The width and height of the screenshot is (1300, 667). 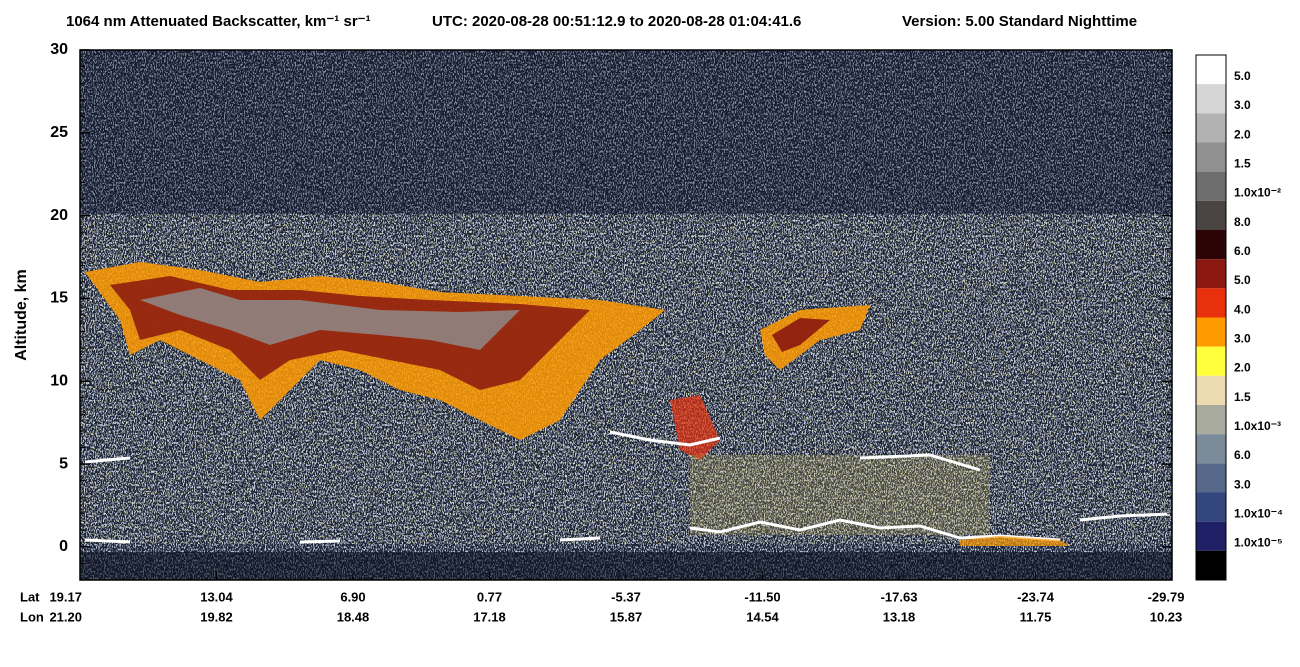 What do you see at coordinates (65, 616) in the screenshot?
I see `lon-tick-label: 21.20` at bounding box center [65, 616].